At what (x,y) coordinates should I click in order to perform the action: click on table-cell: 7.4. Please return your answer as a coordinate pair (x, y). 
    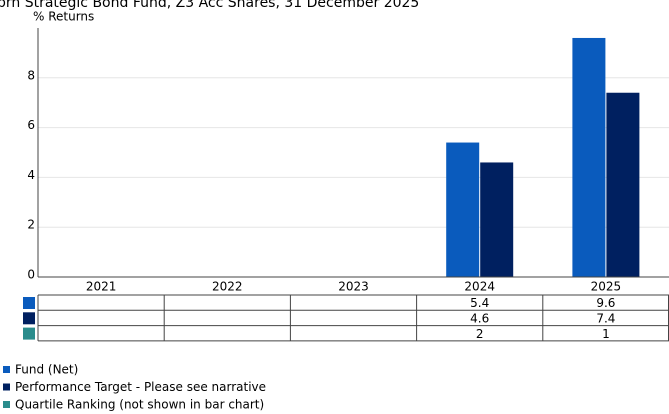
    Looking at the image, I should click on (605, 318).